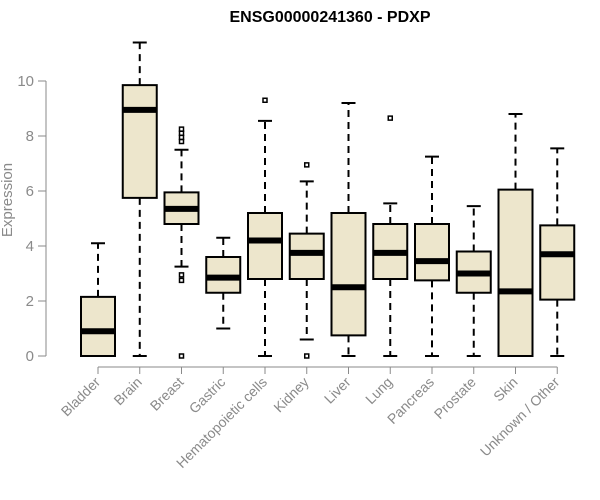 This screenshot has height=500, width=600. I want to click on x-tick-label: Prostate, so click(455, 398).